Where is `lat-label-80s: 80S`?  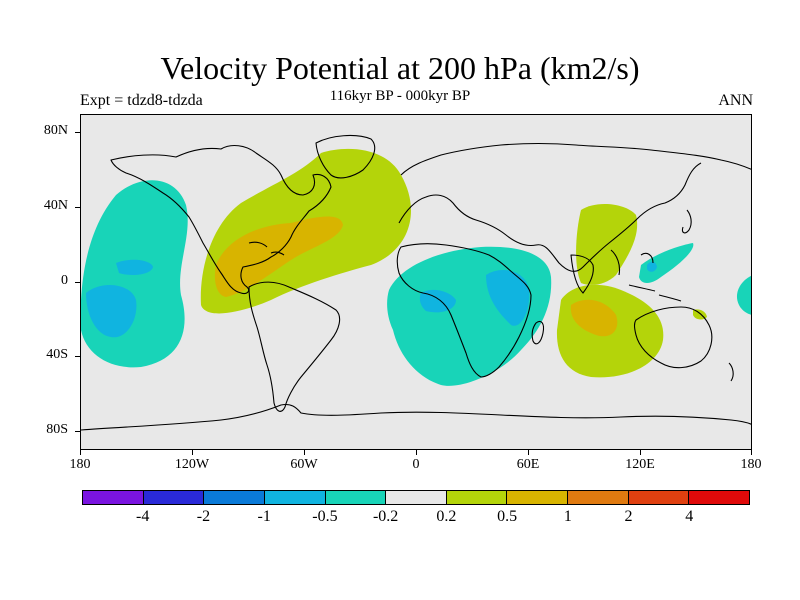
lat-label-80s: 80S is located at coordinates (57, 429).